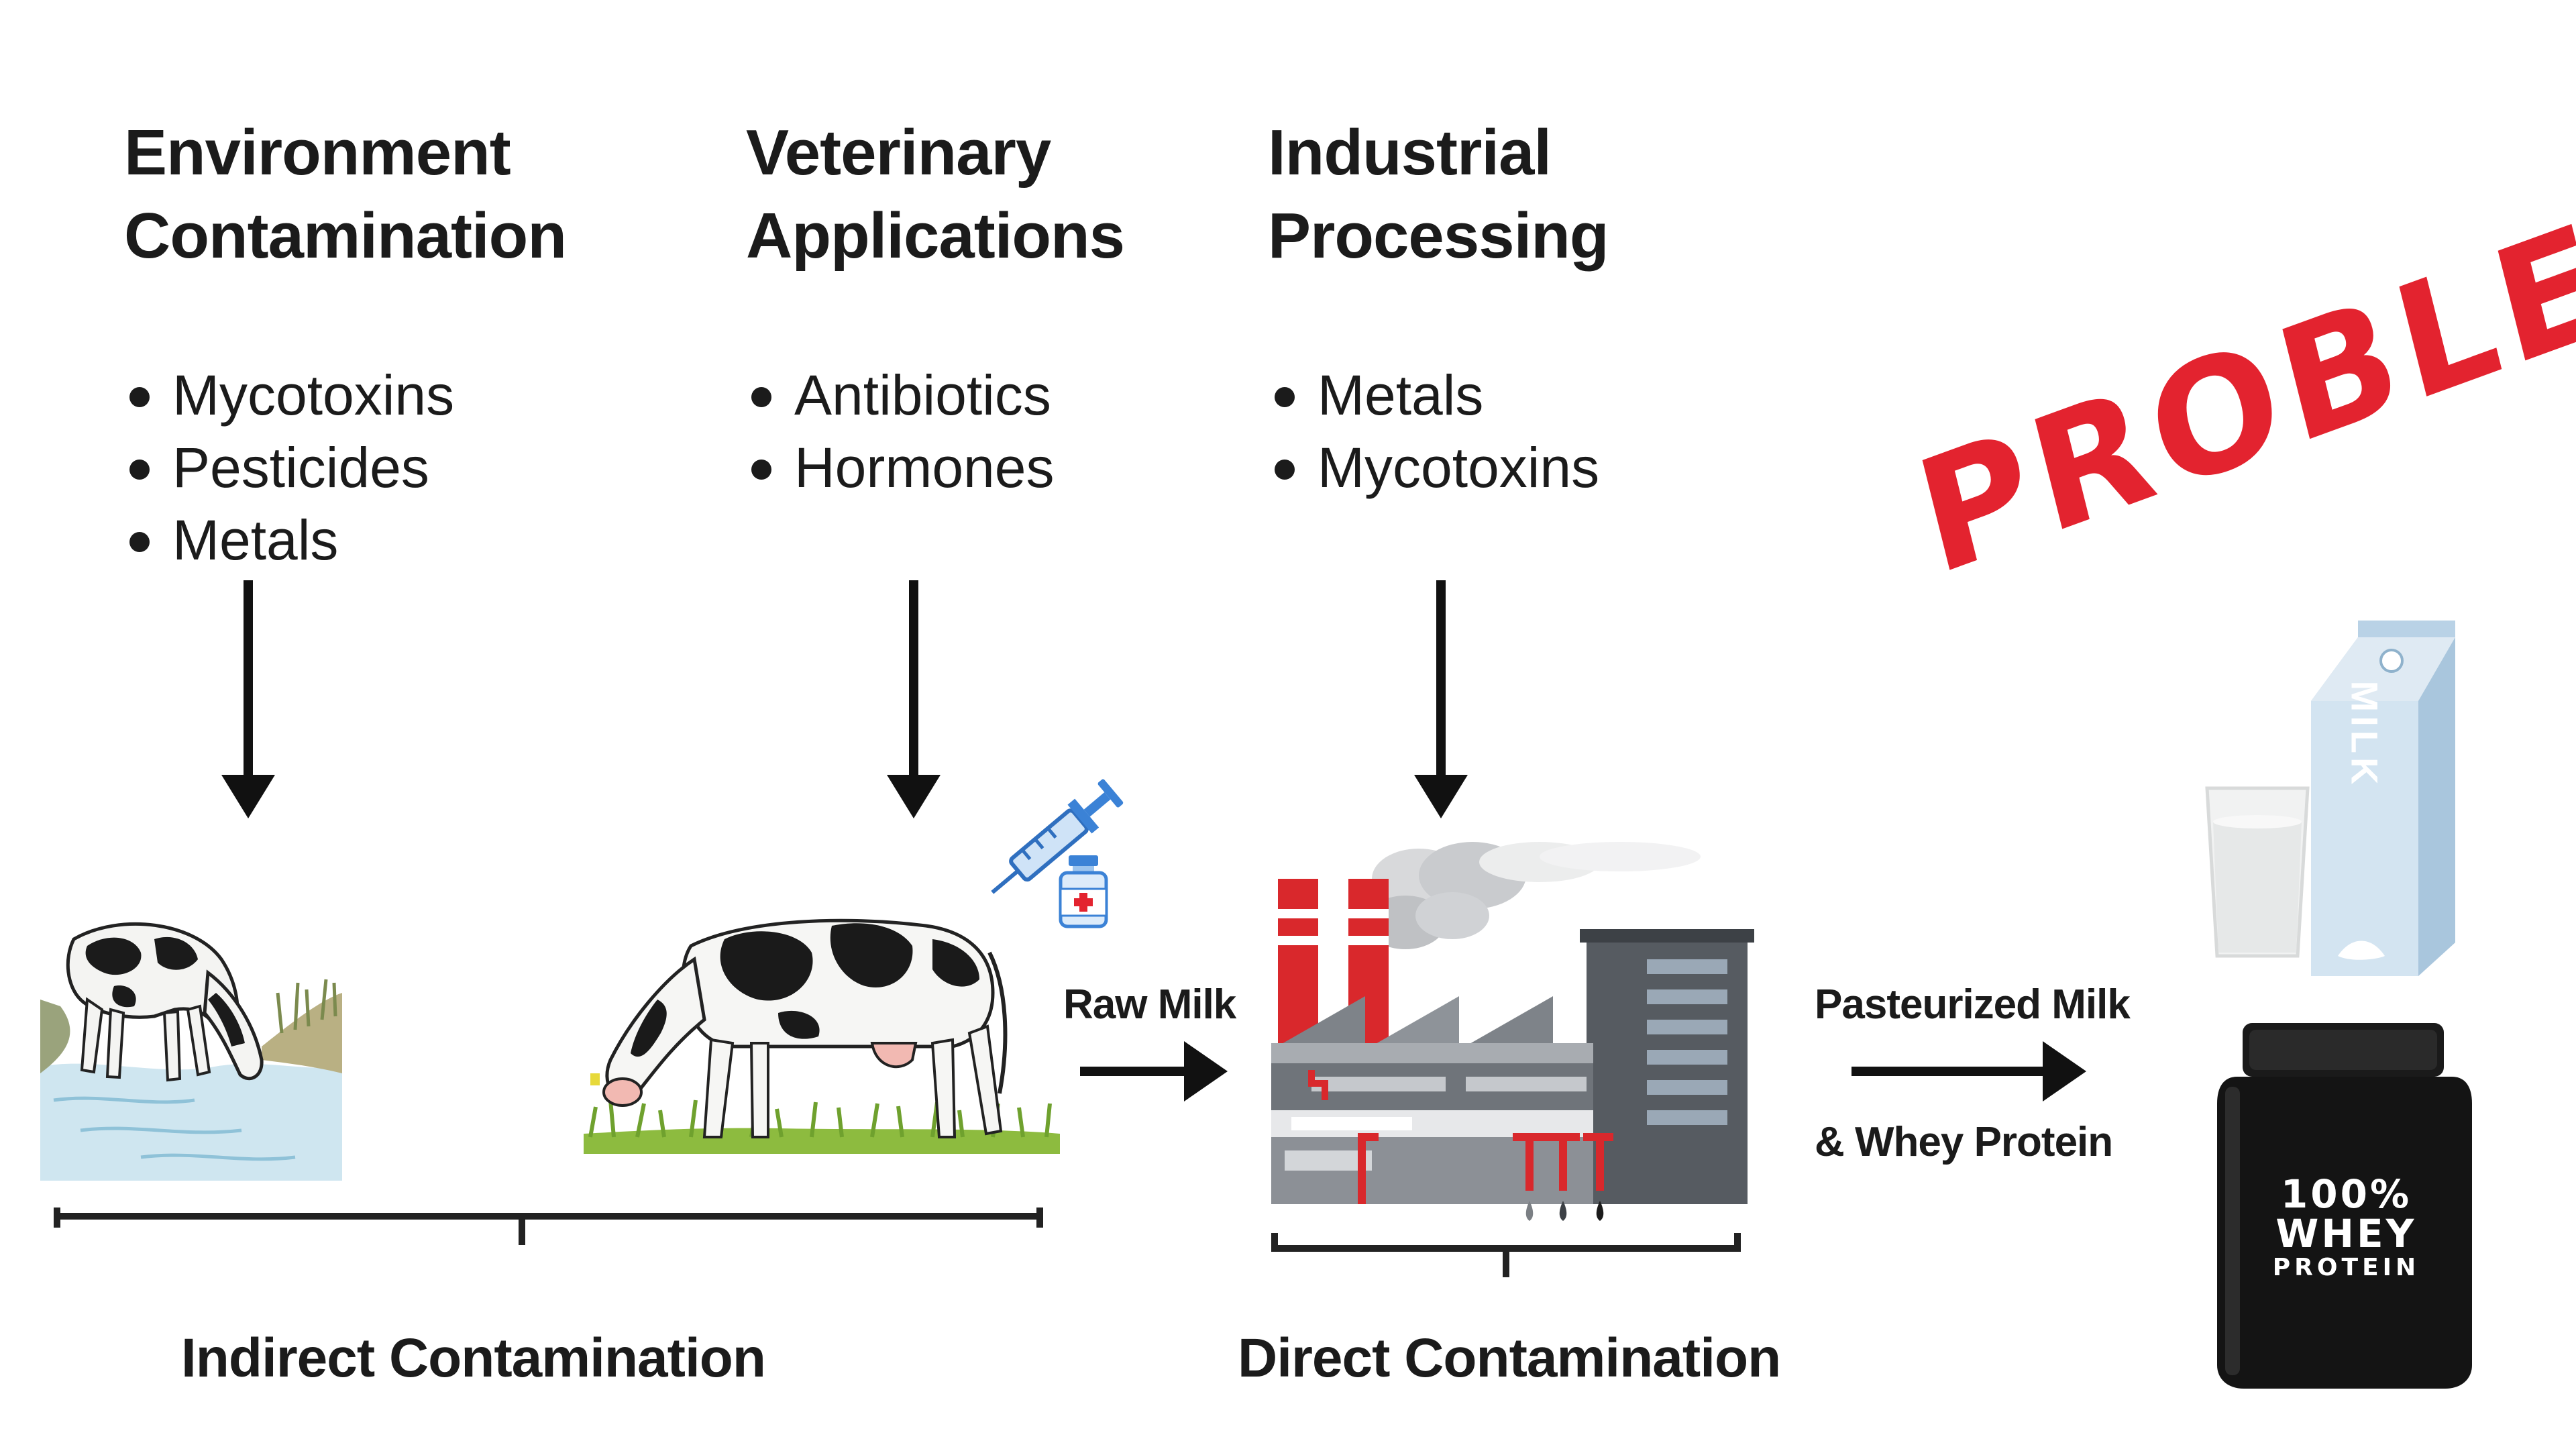 Image resolution: width=2576 pixels, height=1449 pixels. Describe the element at coordinates (2383, 798) in the screenshot. I see `milk-carton-icon: MILK` at that location.